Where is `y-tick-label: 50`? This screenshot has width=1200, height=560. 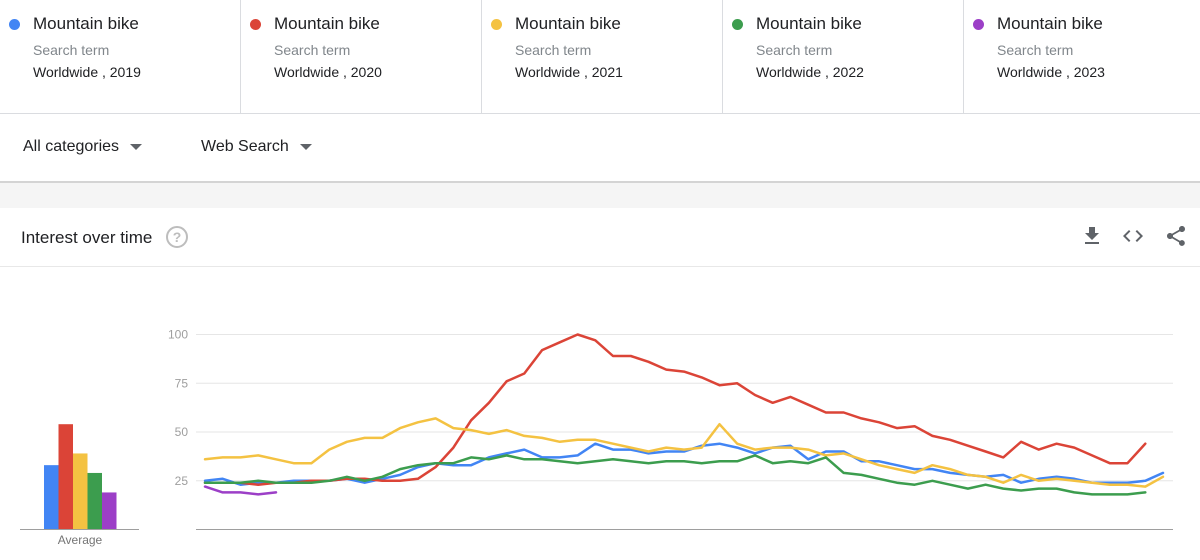 y-tick-label: 50 is located at coordinates (182, 432).